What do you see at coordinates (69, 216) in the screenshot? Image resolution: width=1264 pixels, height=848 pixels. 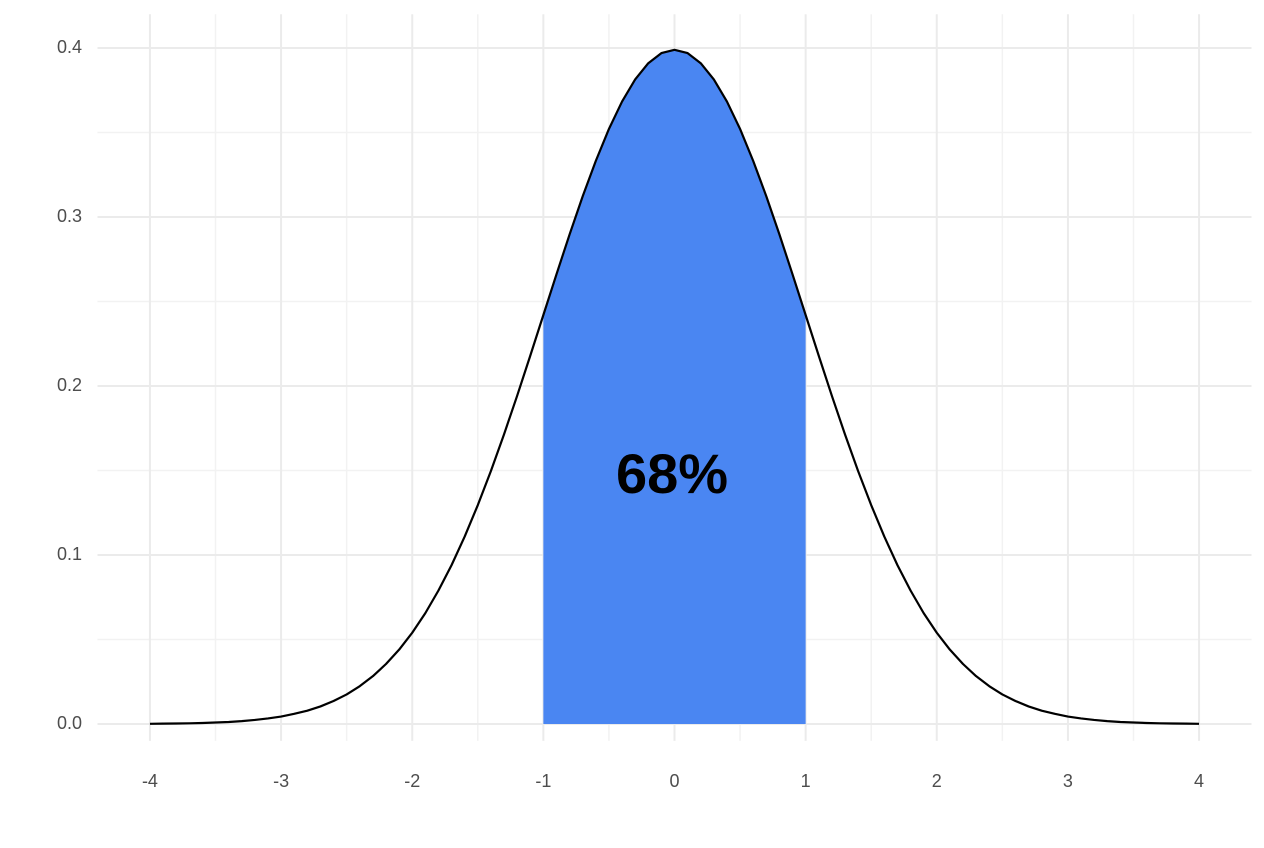 I see `y-tick-label: 0.3` at bounding box center [69, 216].